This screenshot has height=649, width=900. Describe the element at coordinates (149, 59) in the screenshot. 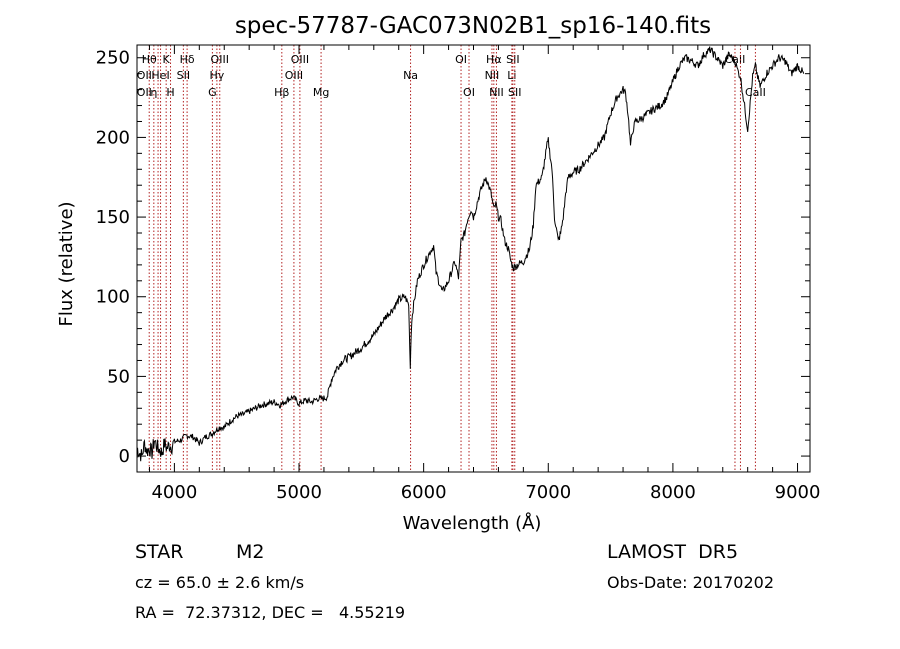

I see `marker-label: Hθ` at that location.